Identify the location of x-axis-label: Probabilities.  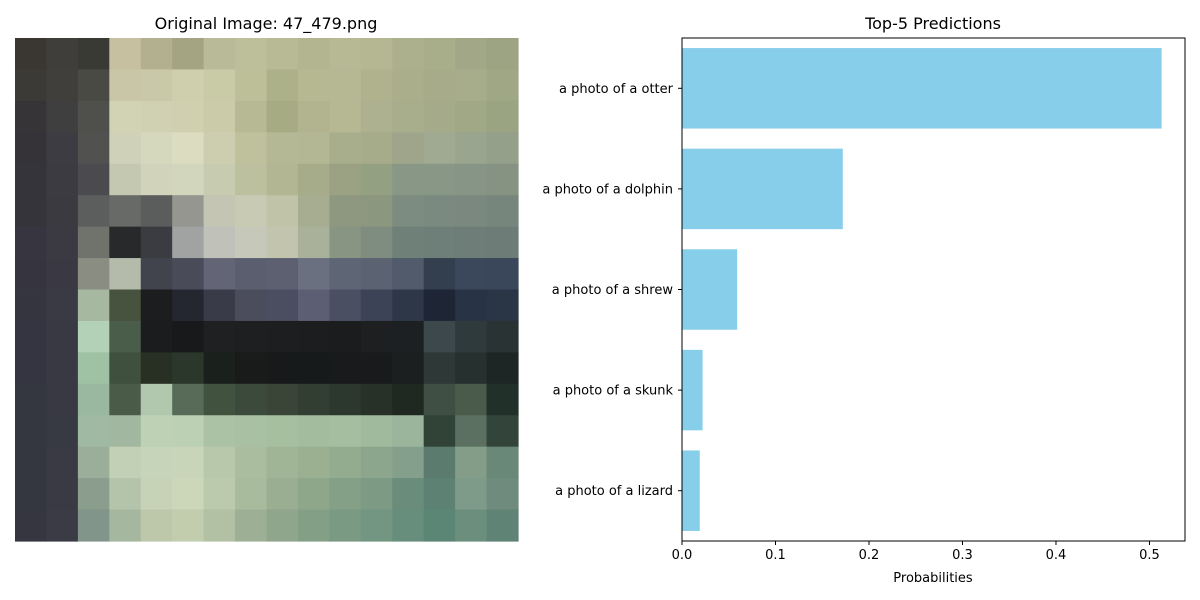
(933, 578).